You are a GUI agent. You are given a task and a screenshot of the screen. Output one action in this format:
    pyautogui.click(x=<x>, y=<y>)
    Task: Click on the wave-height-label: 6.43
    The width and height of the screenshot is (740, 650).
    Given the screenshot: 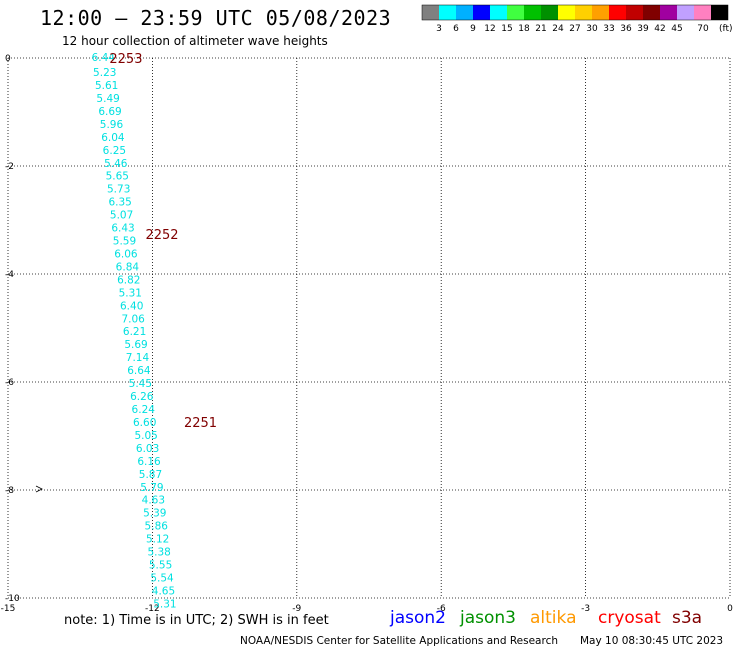 What is the action you would take?
    pyautogui.click(x=122, y=229)
    